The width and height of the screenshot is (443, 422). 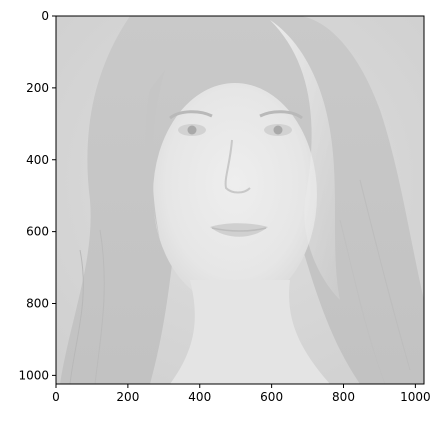 I want to click on x-tick-label: 800, so click(x=343, y=397).